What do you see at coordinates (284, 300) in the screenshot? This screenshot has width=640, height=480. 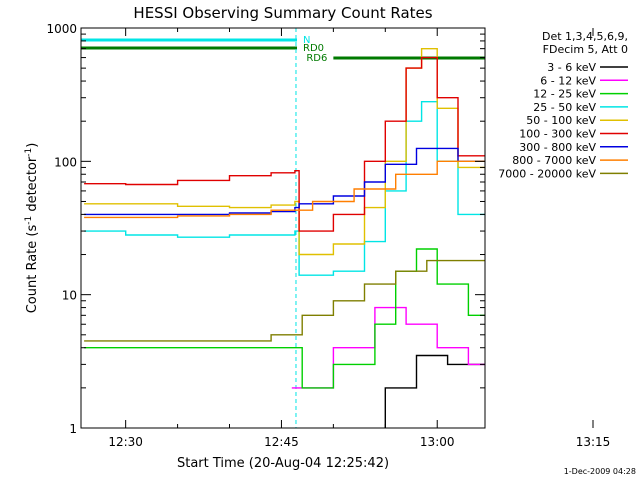 I see `series-line-7000-20000-kev` at bounding box center [284, 300].